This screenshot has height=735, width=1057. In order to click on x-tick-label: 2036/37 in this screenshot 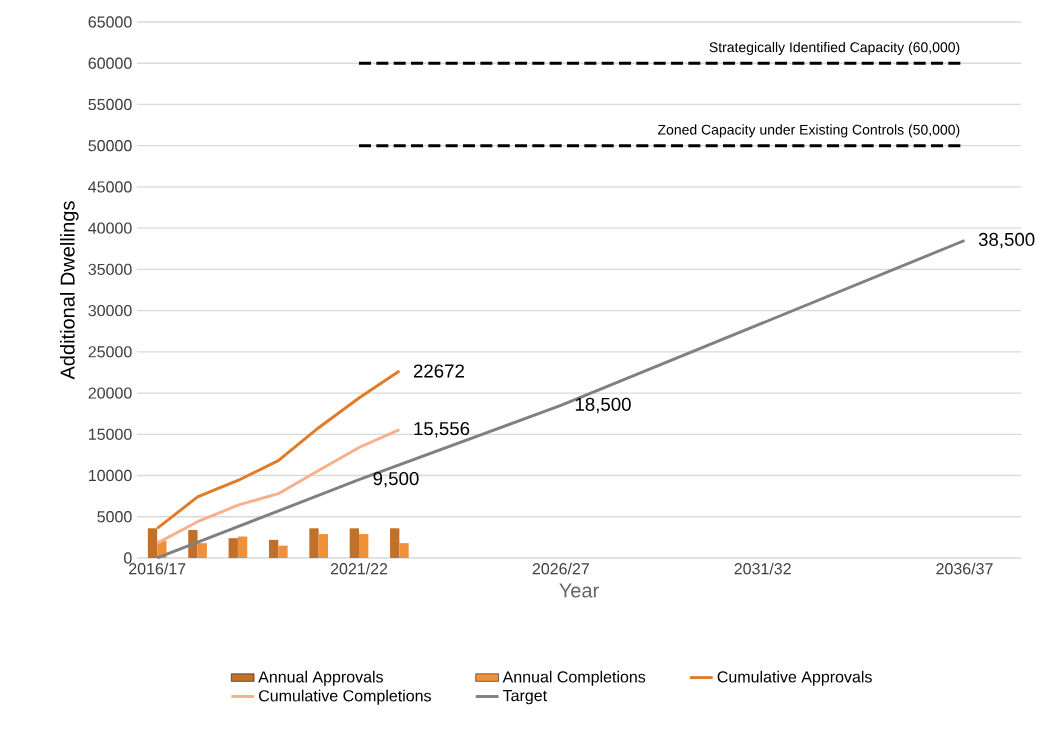, I will do `click(964, 568)`.